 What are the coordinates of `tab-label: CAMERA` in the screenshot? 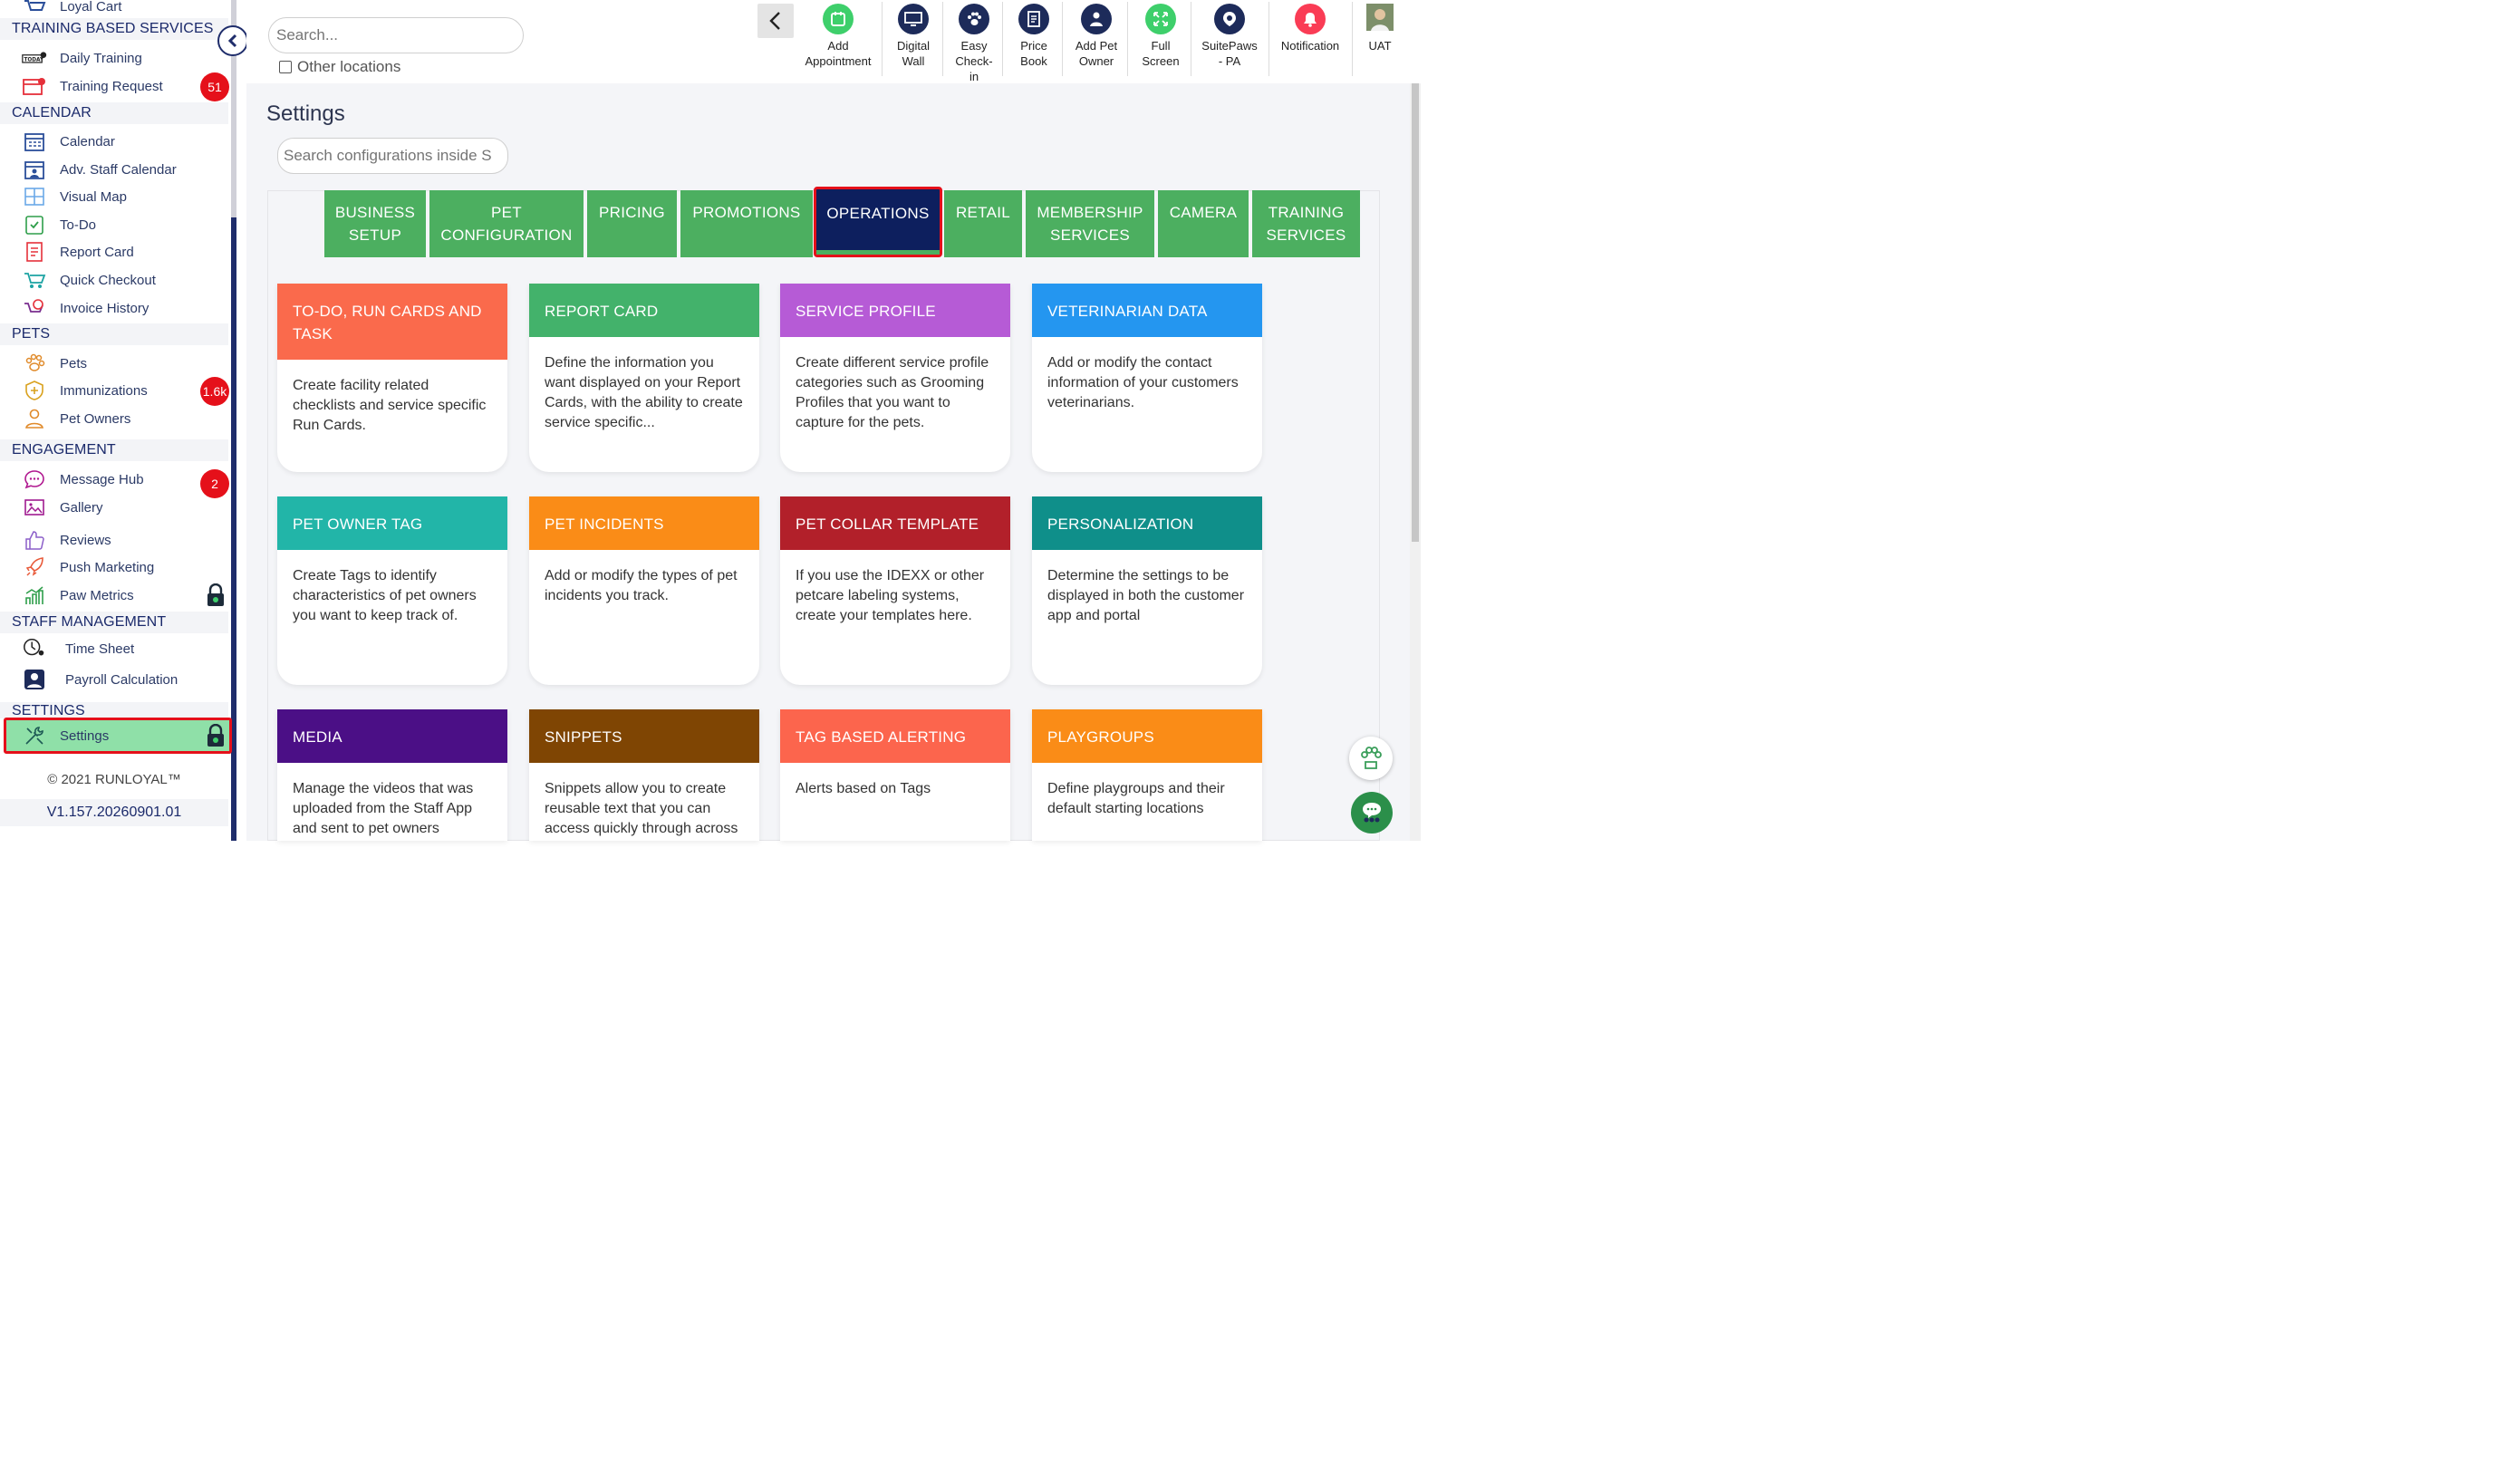 It's located at (1204, 213).